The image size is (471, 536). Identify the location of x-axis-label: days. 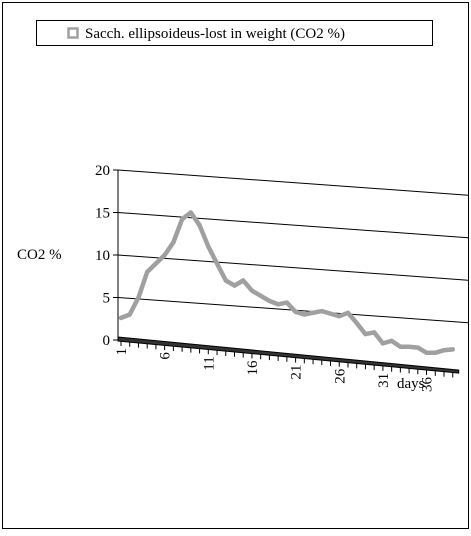
(411, 384).